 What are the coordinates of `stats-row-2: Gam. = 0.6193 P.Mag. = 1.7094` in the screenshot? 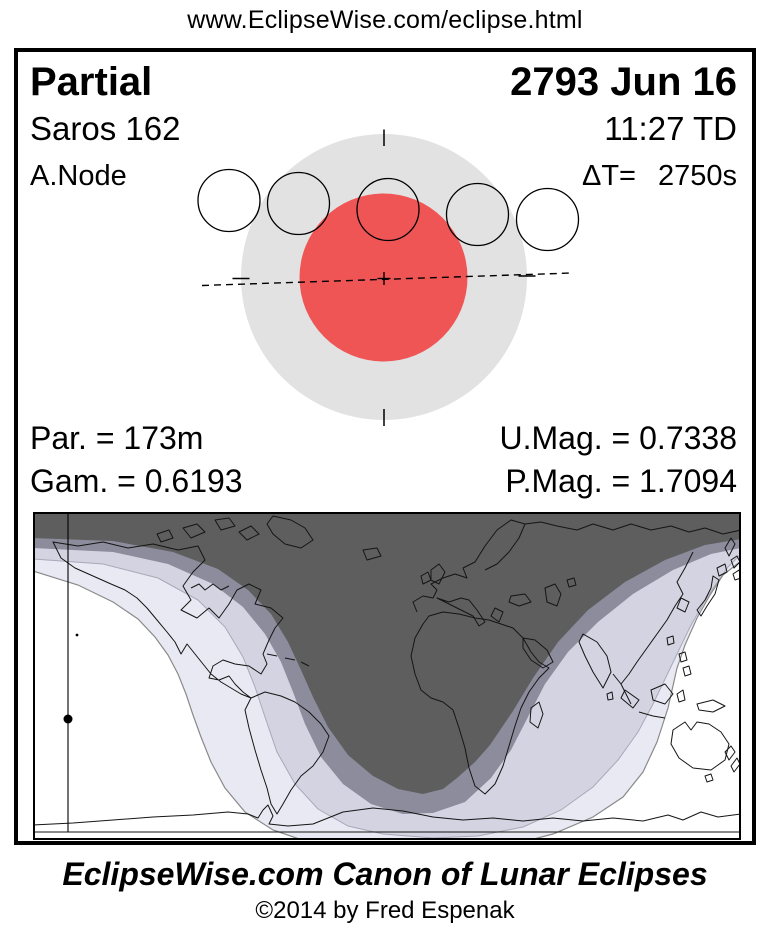 It's located at (385, 481).